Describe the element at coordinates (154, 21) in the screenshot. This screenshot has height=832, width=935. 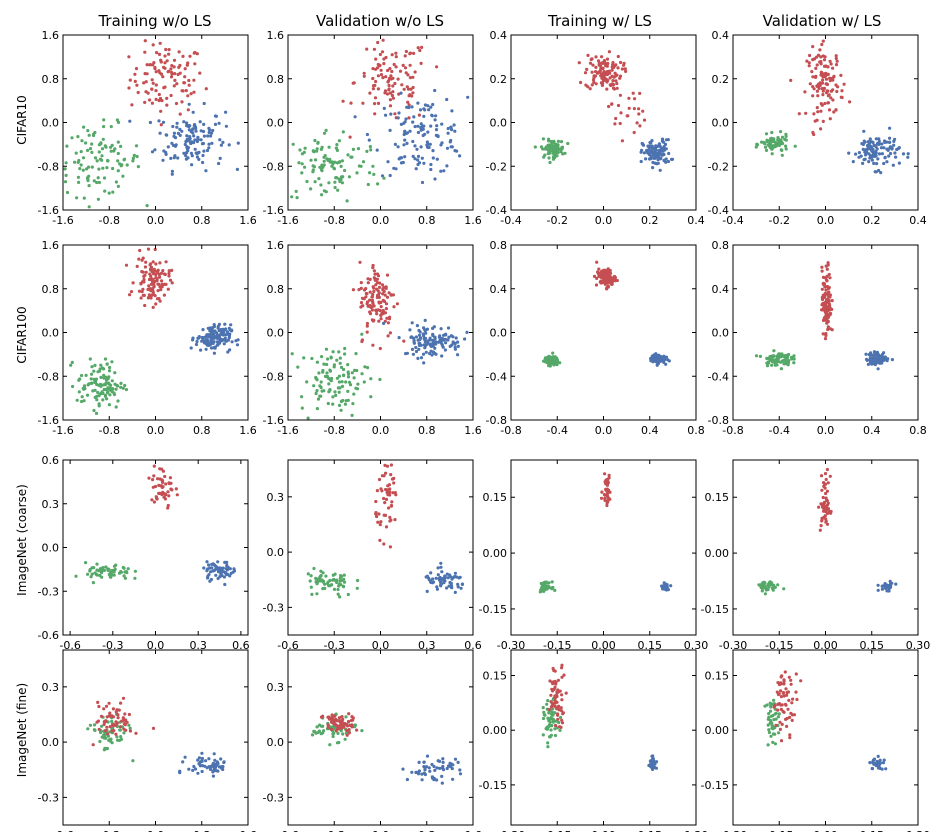
I see `column-title-1: Training w/o LS` at that location.